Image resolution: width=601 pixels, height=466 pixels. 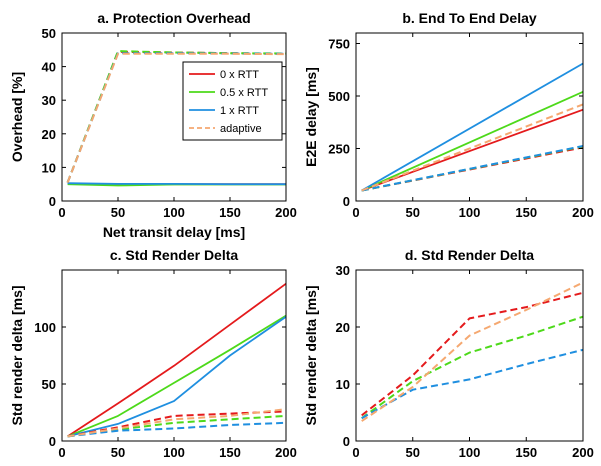 I want to click on panel-4-y-tick-label: 0, so click(x=346, y=441).